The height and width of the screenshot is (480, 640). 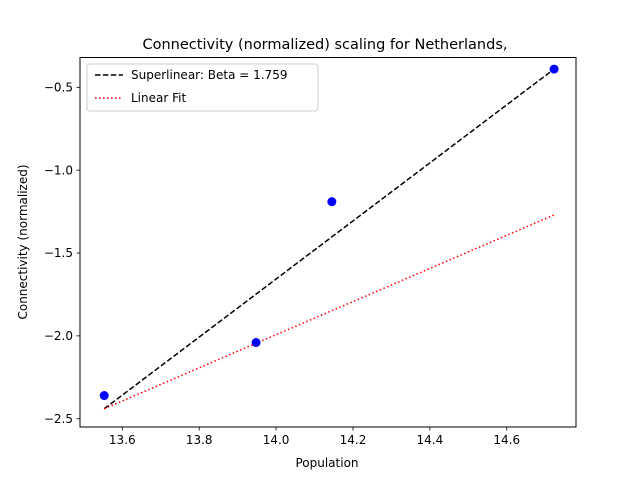 I want to click on x-tick-label: 13.6, so click(x=122, y=440).